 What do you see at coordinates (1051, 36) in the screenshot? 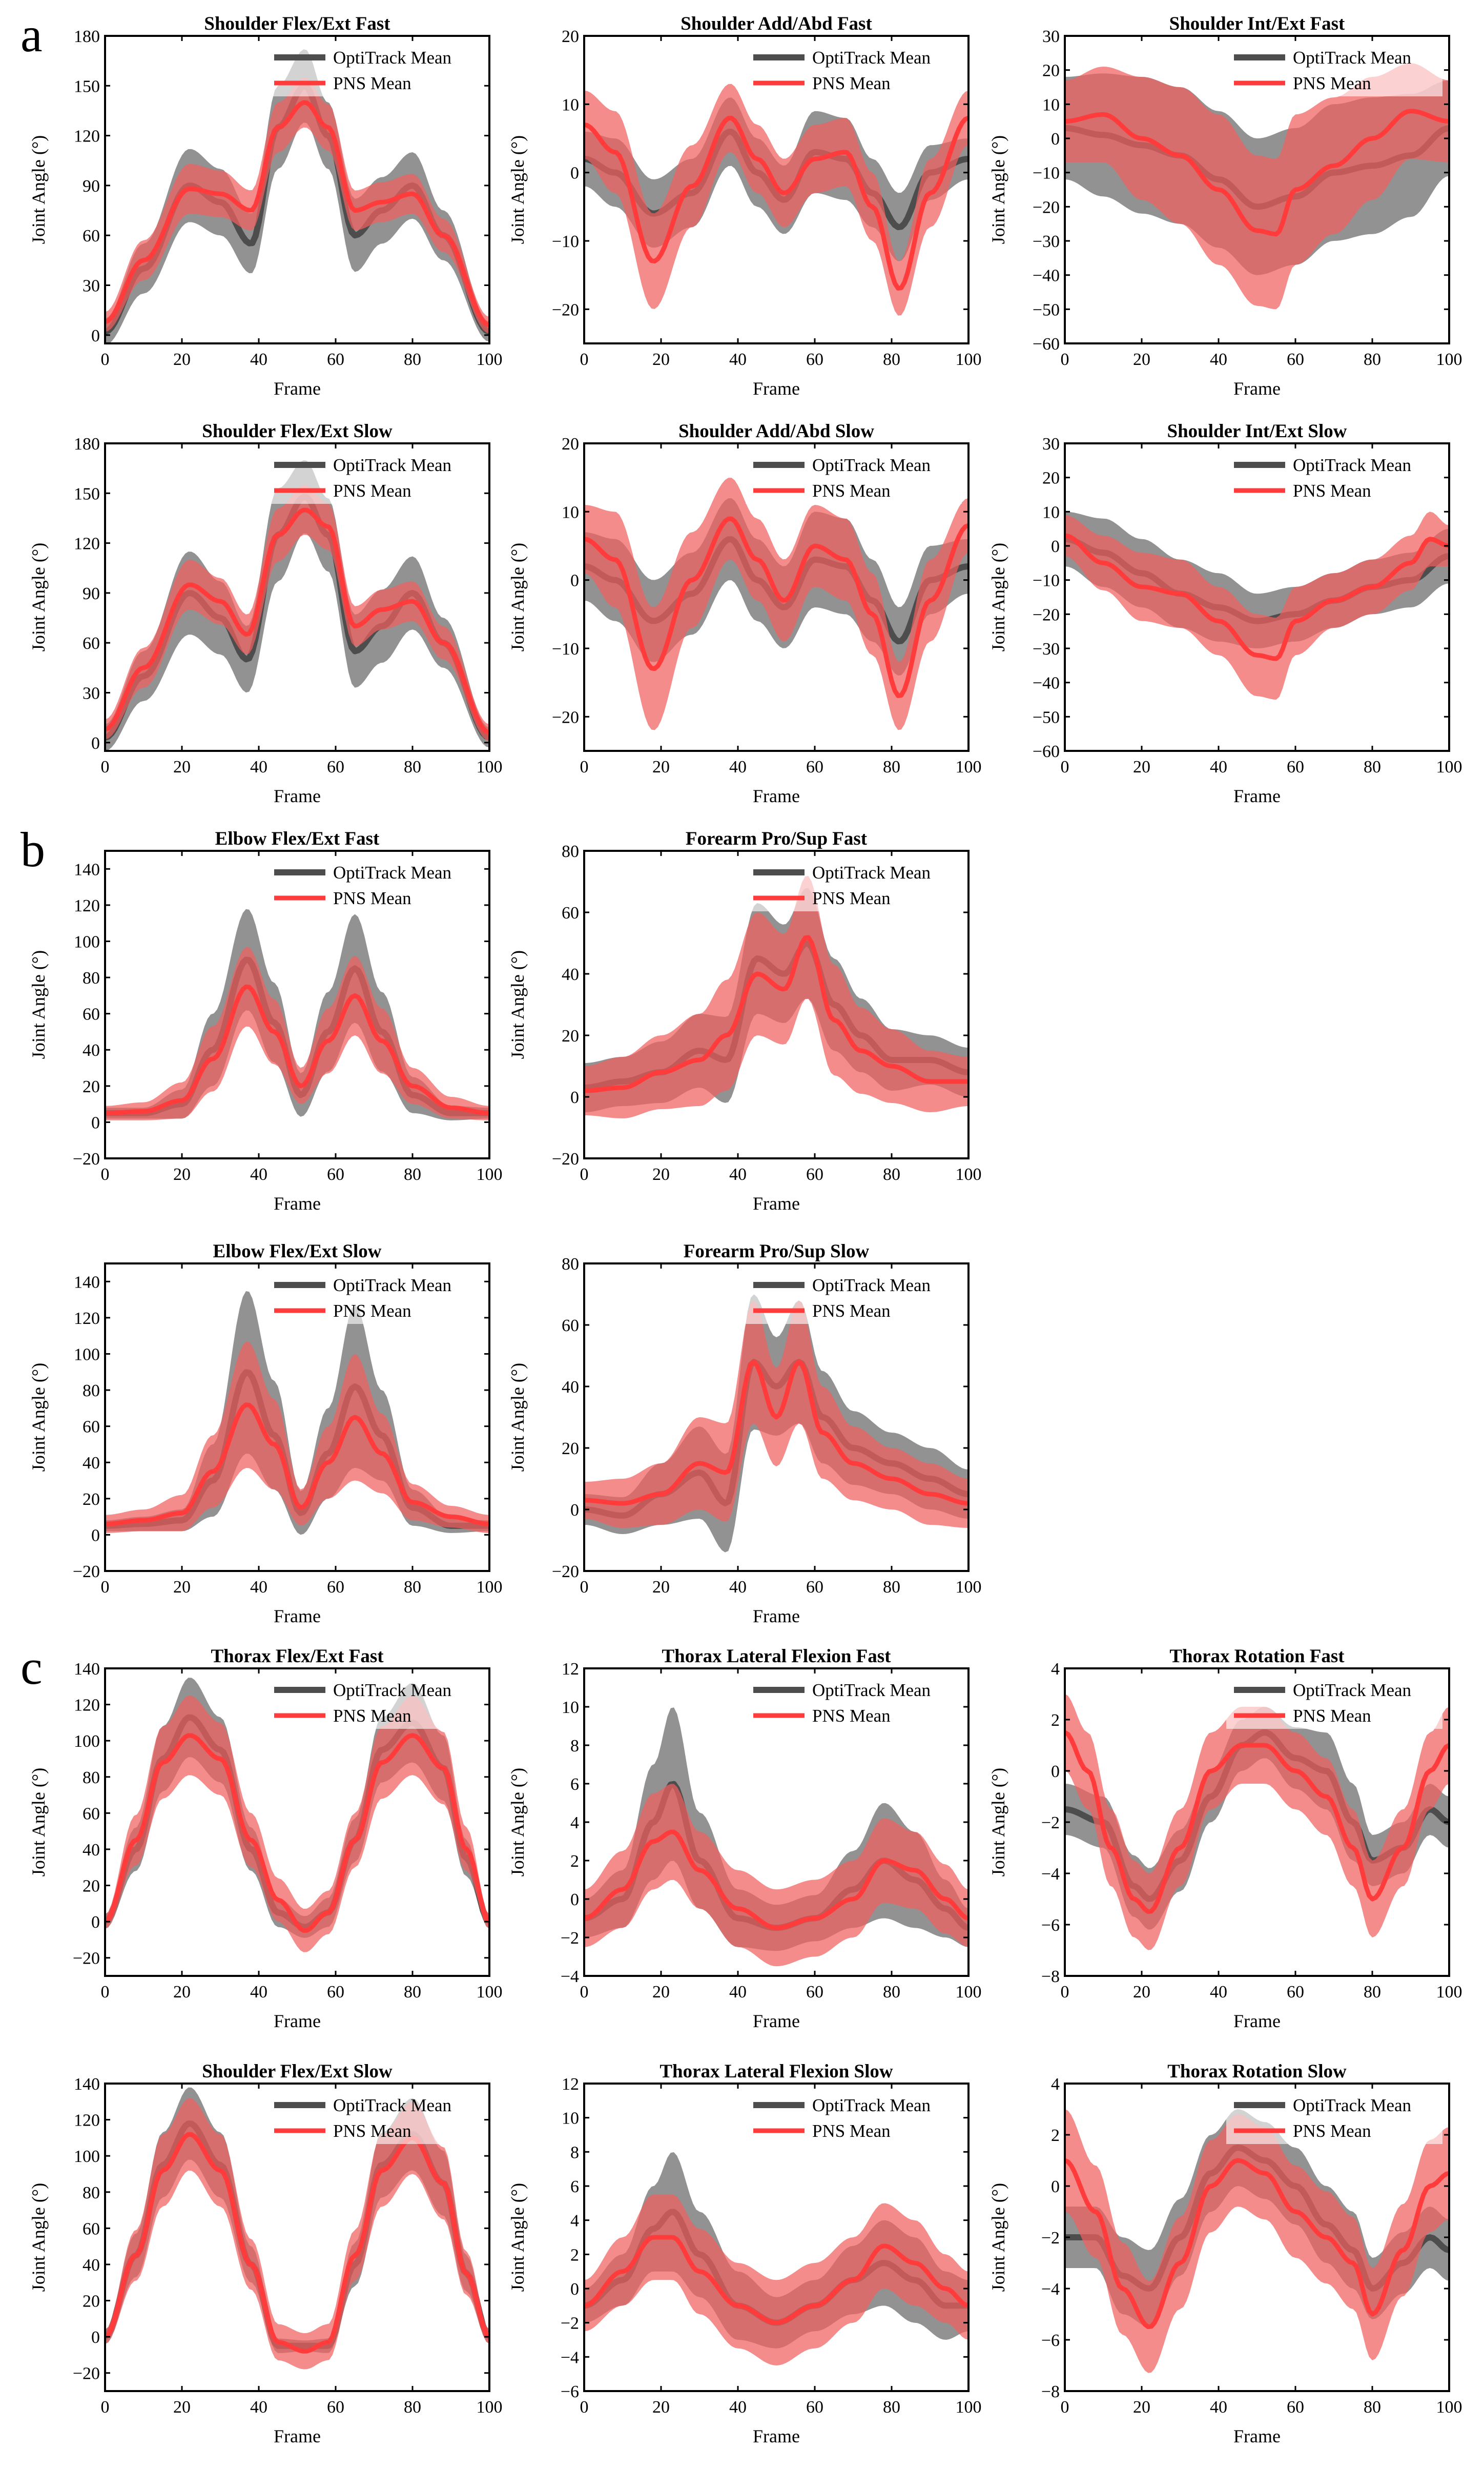
I see `y-tick-label: 30` at bounding box center [1051, 36].